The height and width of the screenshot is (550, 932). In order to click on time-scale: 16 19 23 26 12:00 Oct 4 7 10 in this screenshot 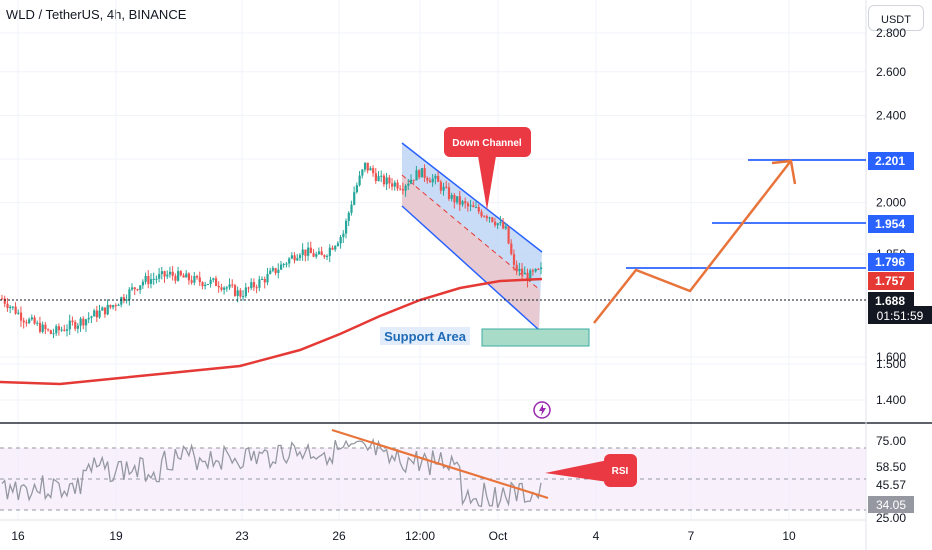, I will do `click(403, 536)`.